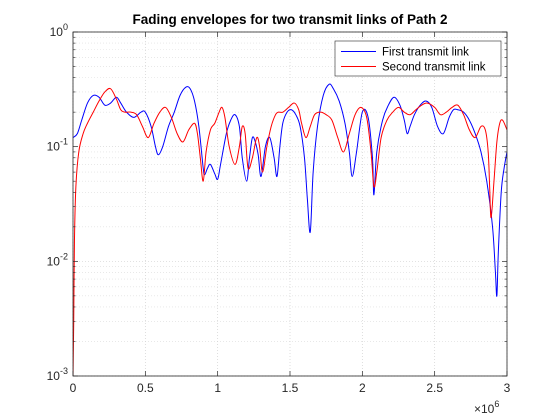 The width and height of the screenshot is (560, 420). I want to click on y-tick-exponent: -2, so click(64, 256).